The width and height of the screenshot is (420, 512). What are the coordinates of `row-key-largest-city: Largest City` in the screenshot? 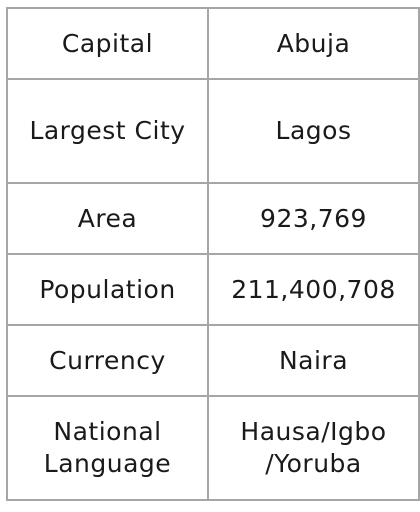 It's located at (107, 131).